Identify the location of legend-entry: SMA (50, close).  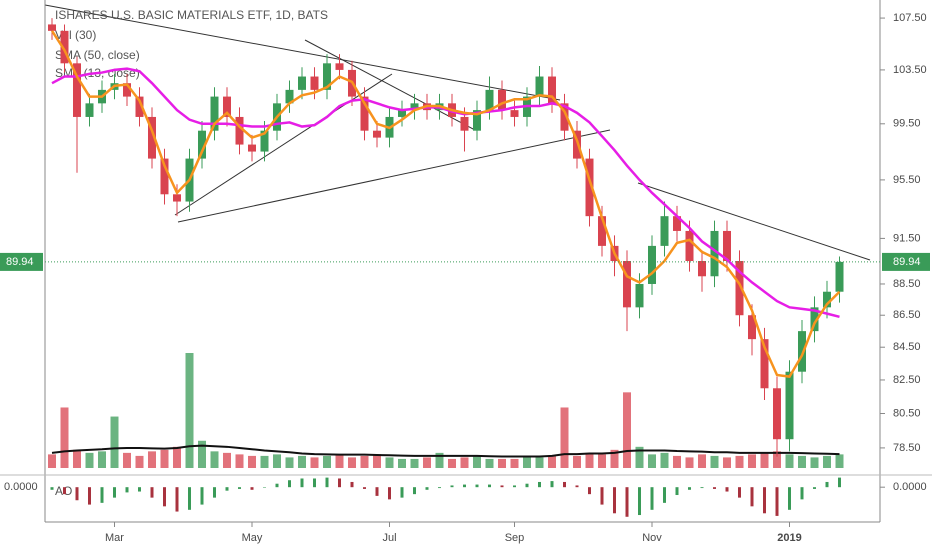
(97, 55).